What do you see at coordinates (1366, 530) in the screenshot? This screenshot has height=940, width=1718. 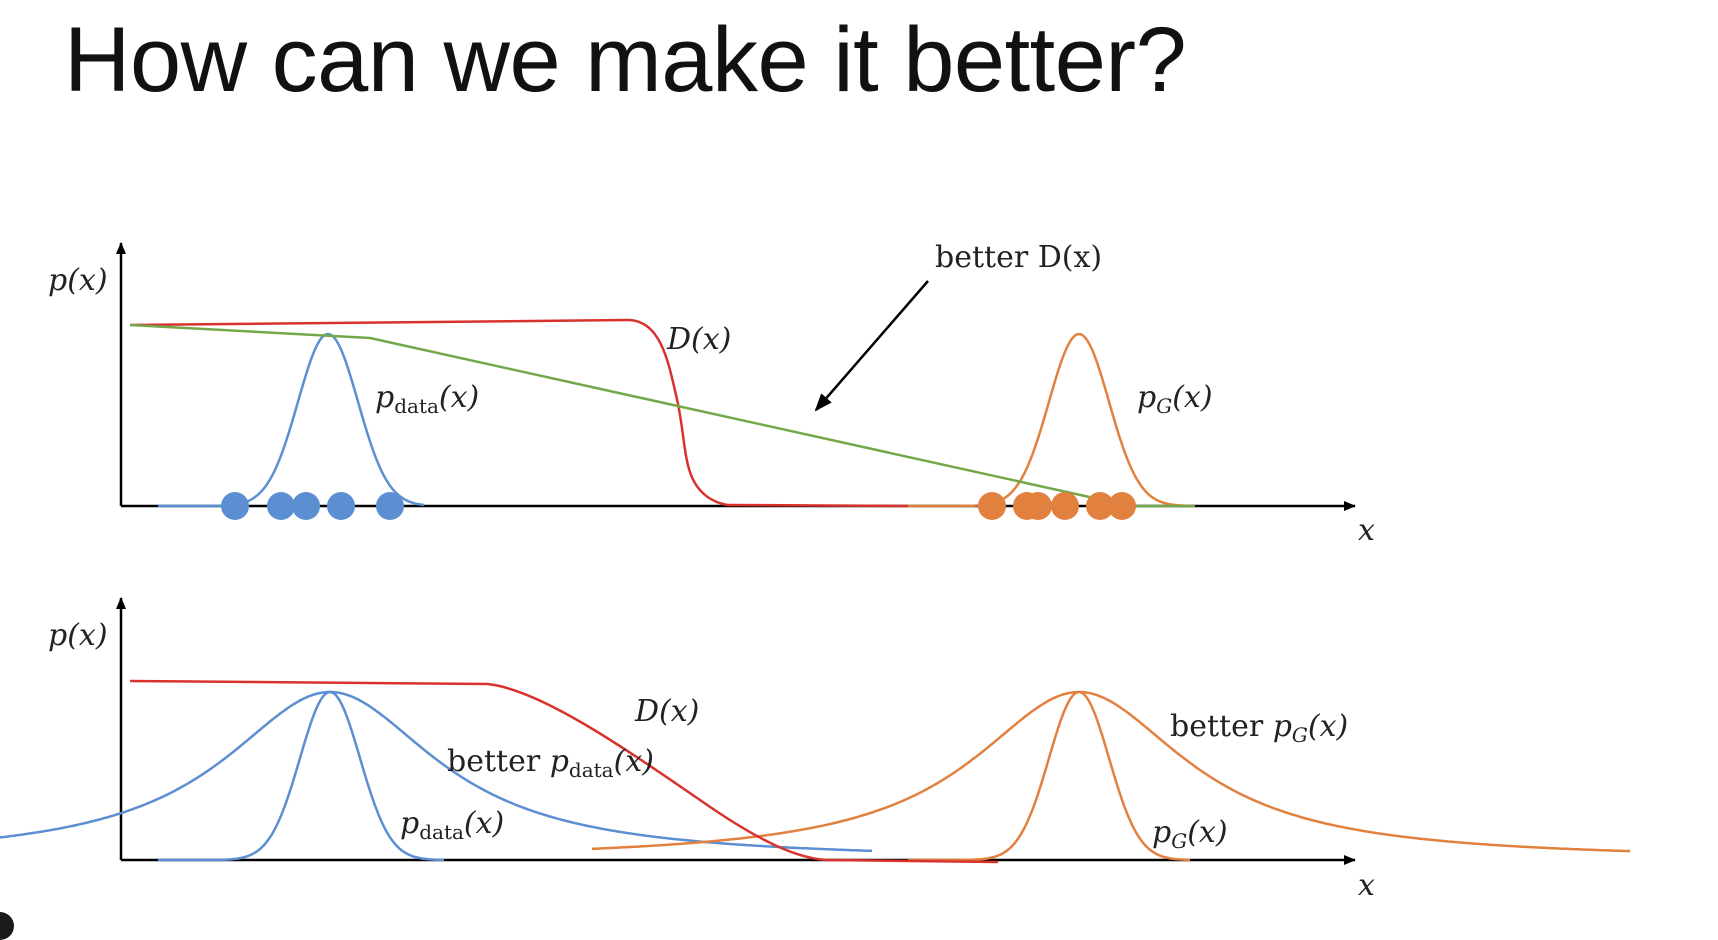 I see `top-x-axis-label: x` at bounding box center [1366, 530].